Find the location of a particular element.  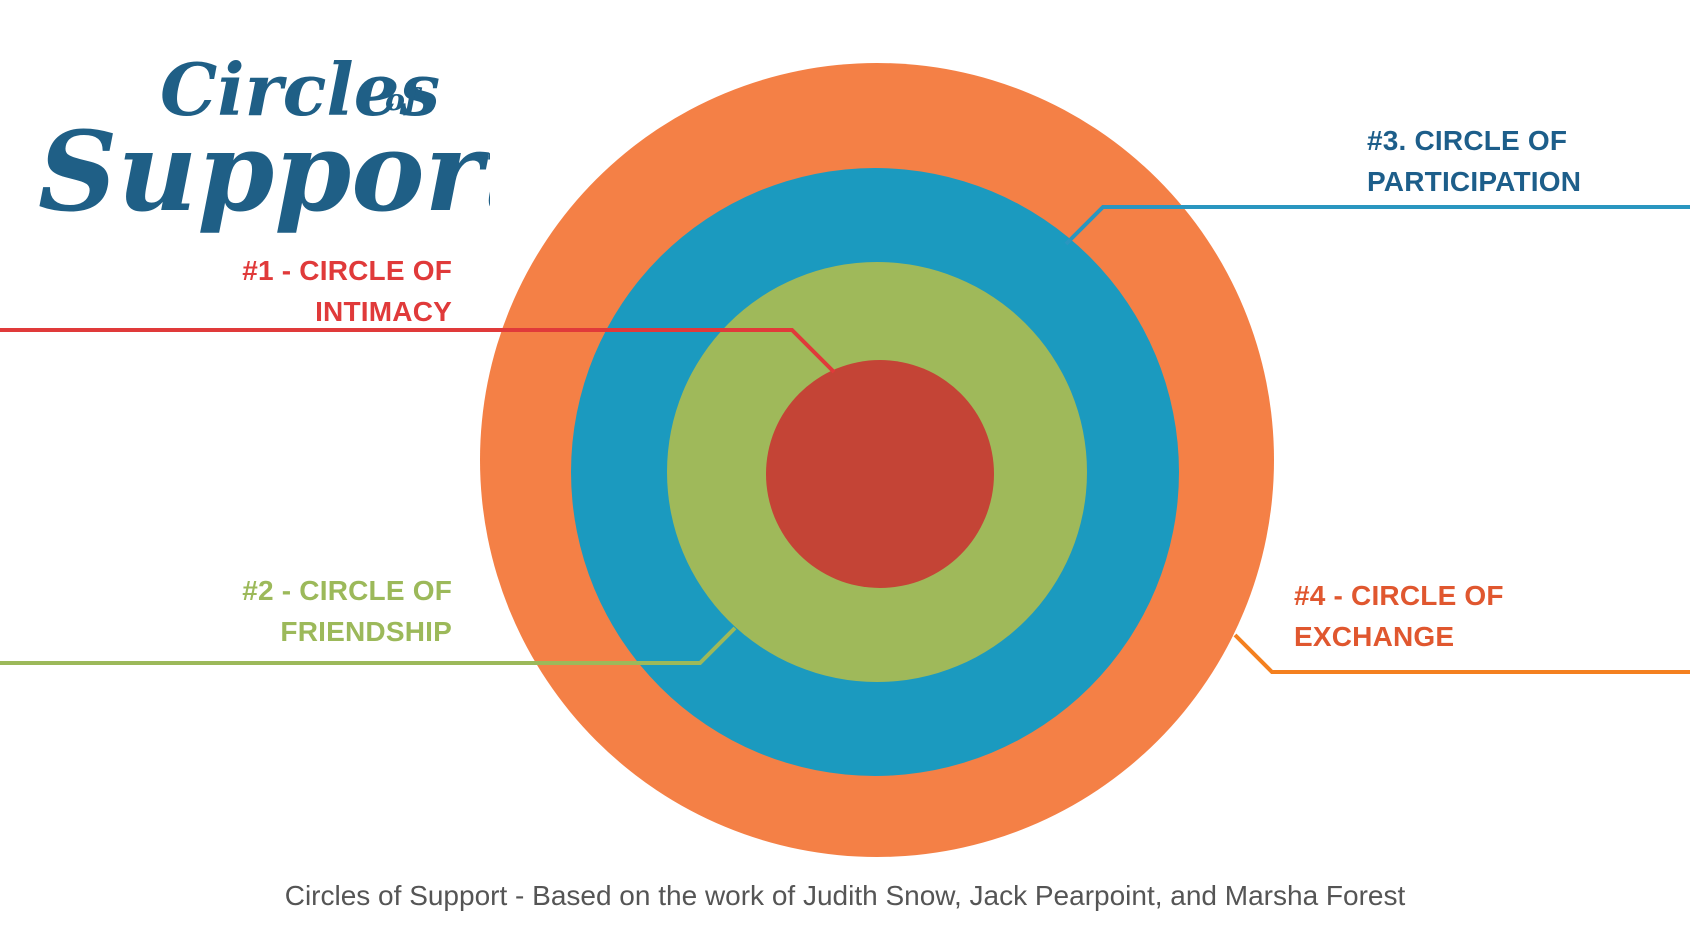

leader-line-exchange is located at coordinates (1461, 653).